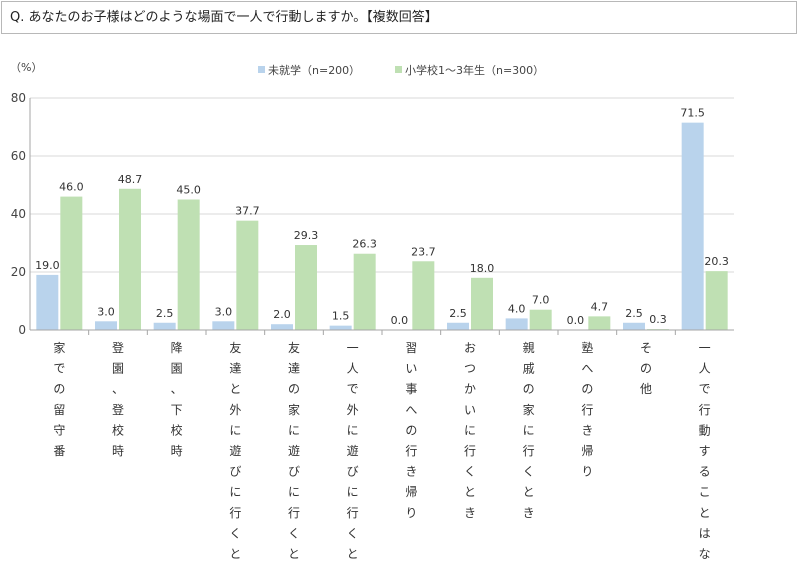 Image resolution: width=800 pixels, height=568 pixels. I want to click on category-label: 親戚の家に行くとき, so click(529, 430).